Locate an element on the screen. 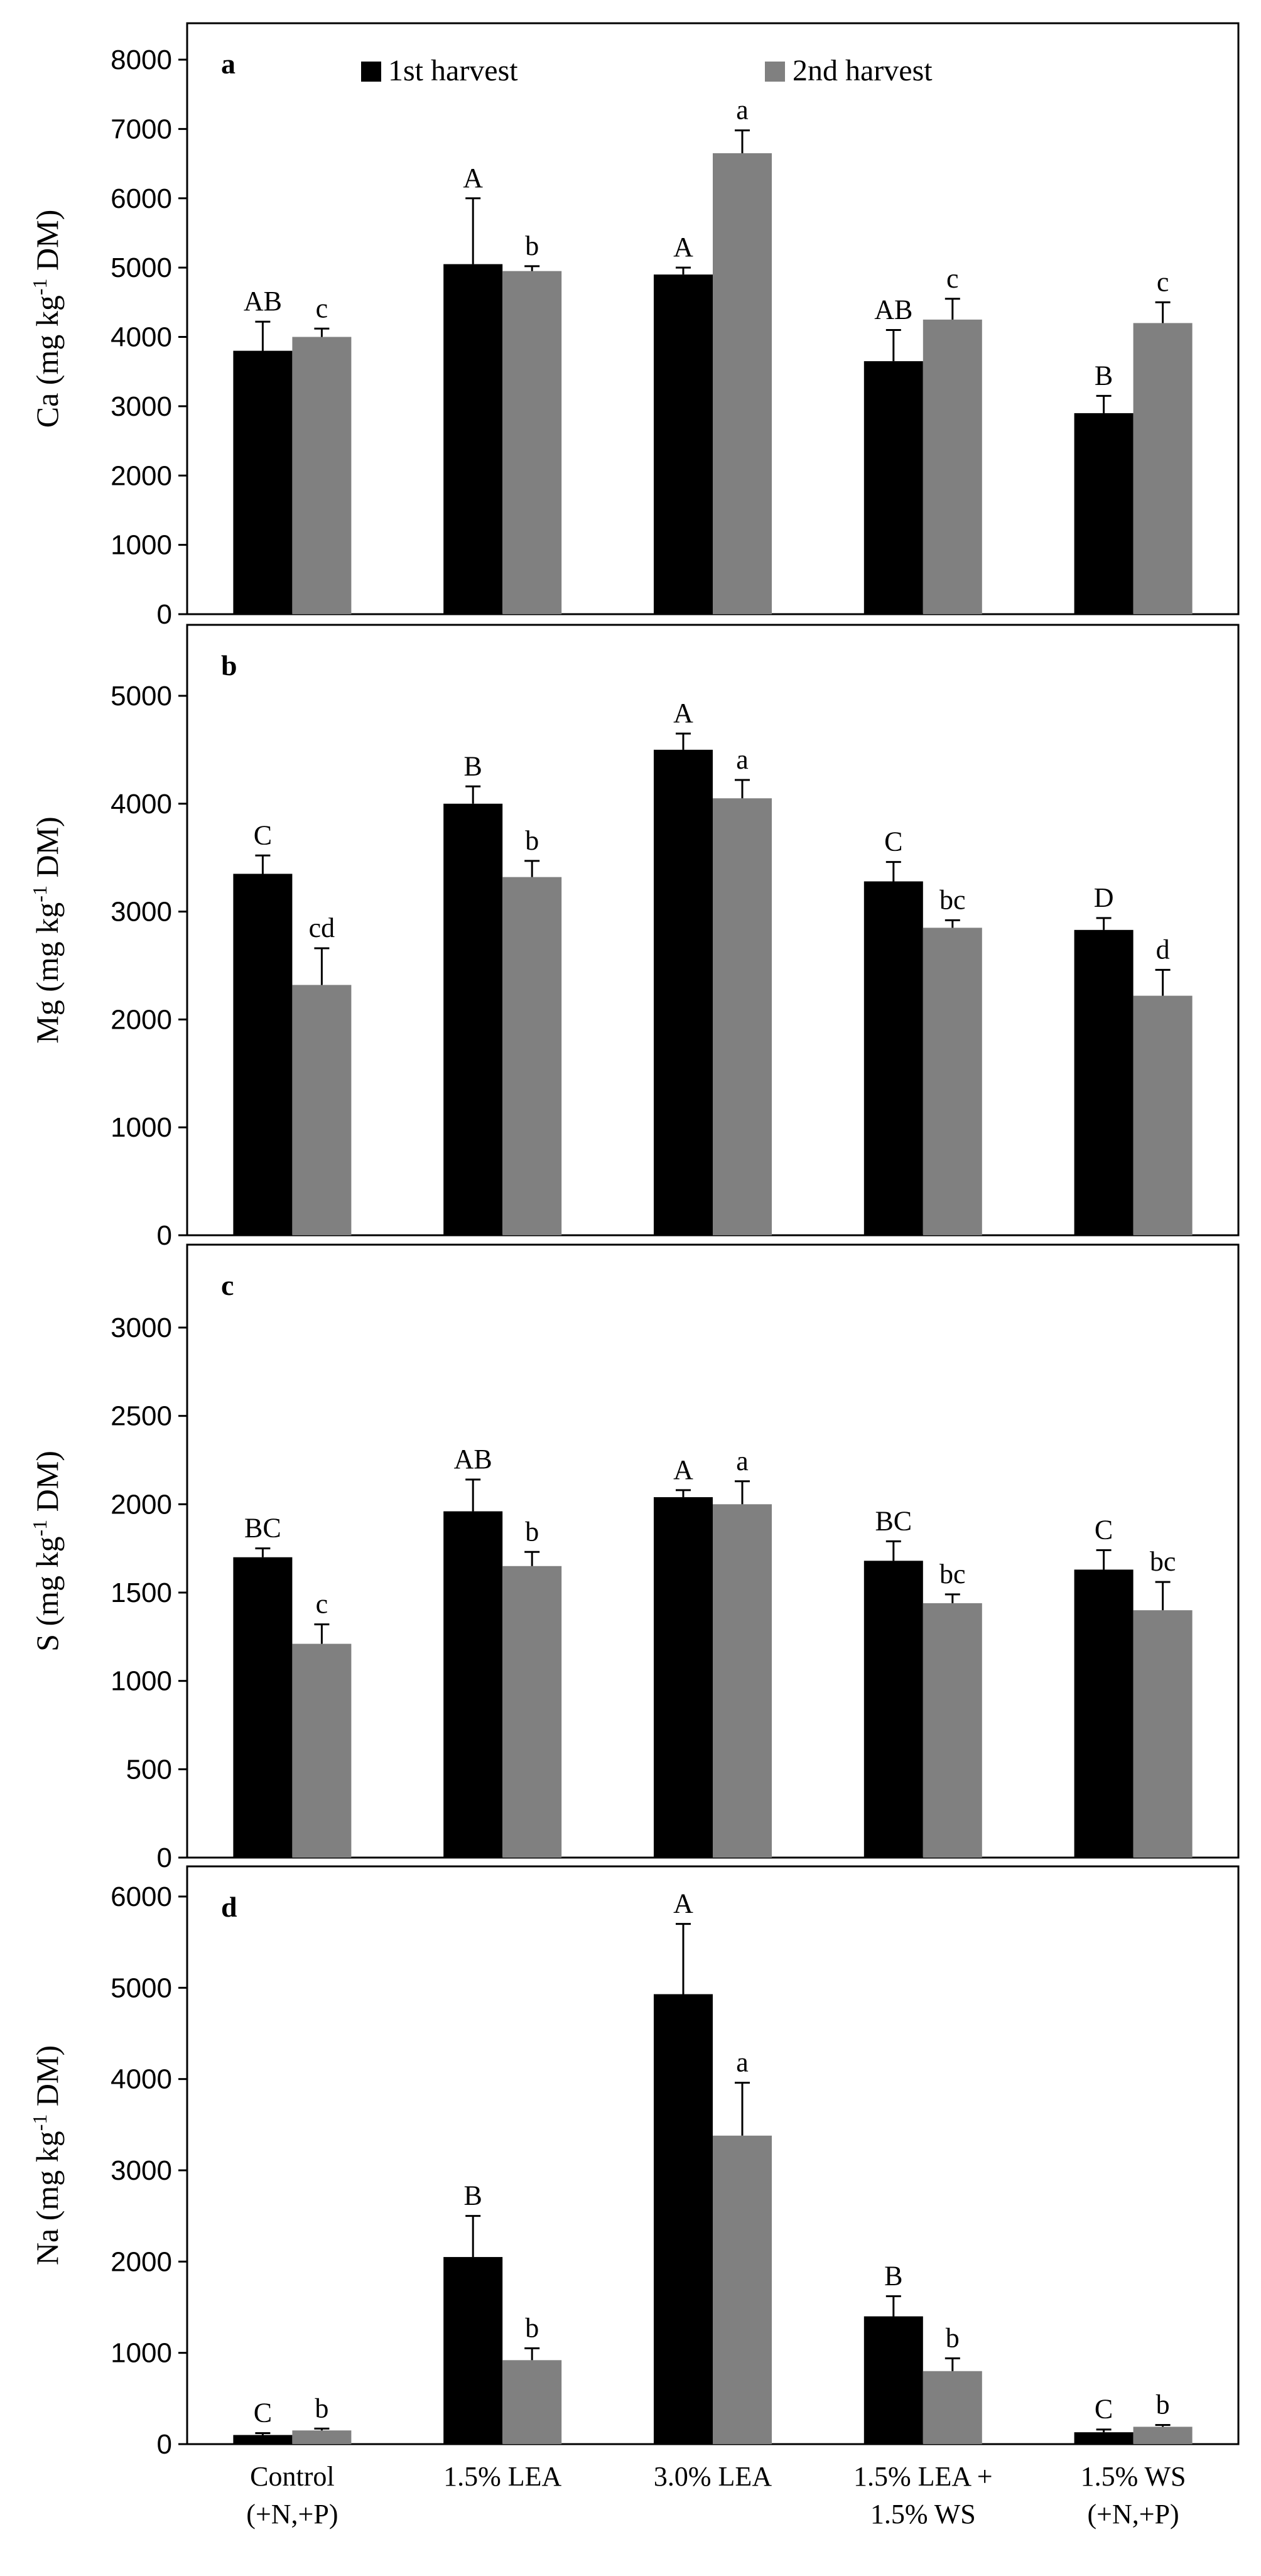  y-tick-label: 2500 is located at coordinates (141, 1417).